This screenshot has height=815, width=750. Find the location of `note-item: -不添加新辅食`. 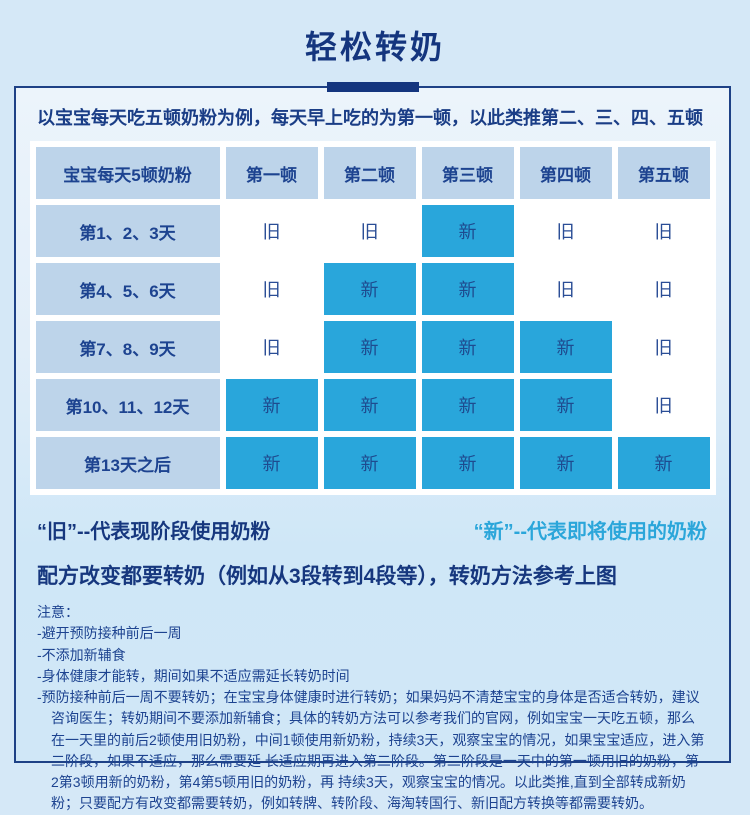

note-item: -不添加新辅食 is located at coordinates (81, 654).